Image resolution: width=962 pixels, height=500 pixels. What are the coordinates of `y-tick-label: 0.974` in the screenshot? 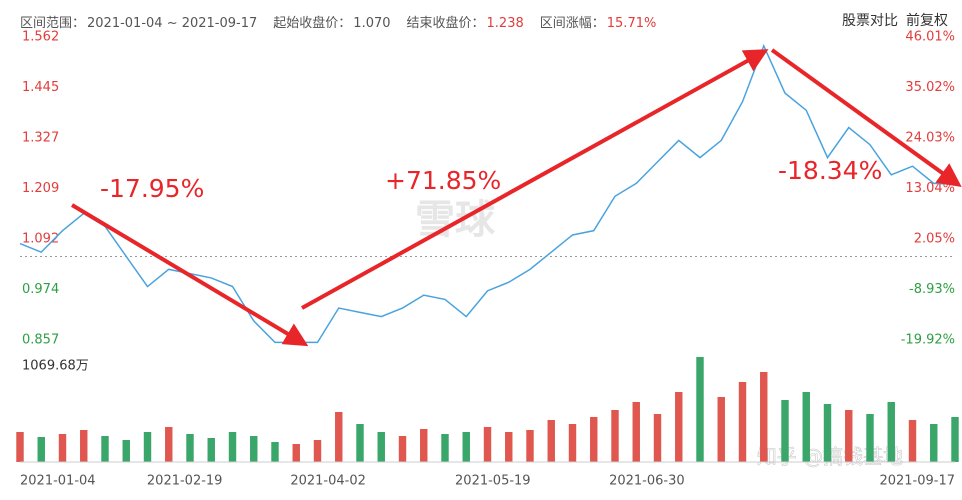 It's located at (40, 289).